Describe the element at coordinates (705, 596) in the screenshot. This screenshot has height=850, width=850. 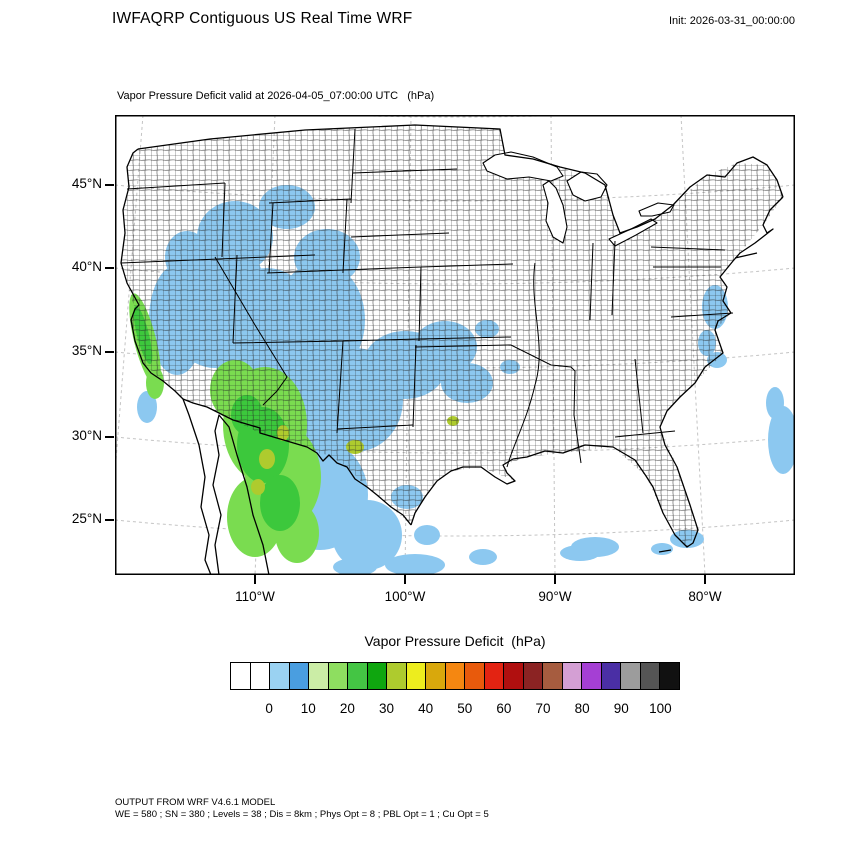
I see `lon-tick-label: 80°W` at that location.